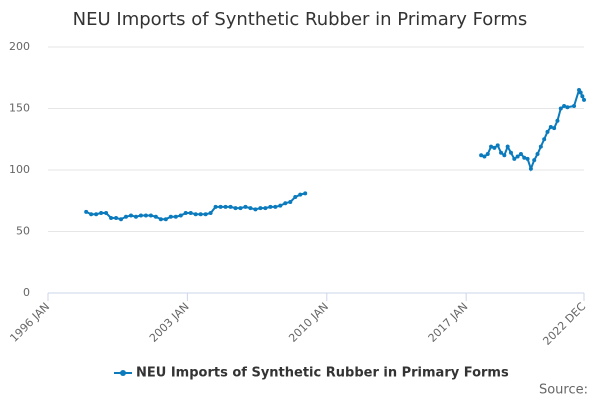 The image size is (600, 404). What do you see at coordinates (448, 322) in the screenshot?
I see `x-tick-label: 2017 JAN` at bounding box center [448, 322].